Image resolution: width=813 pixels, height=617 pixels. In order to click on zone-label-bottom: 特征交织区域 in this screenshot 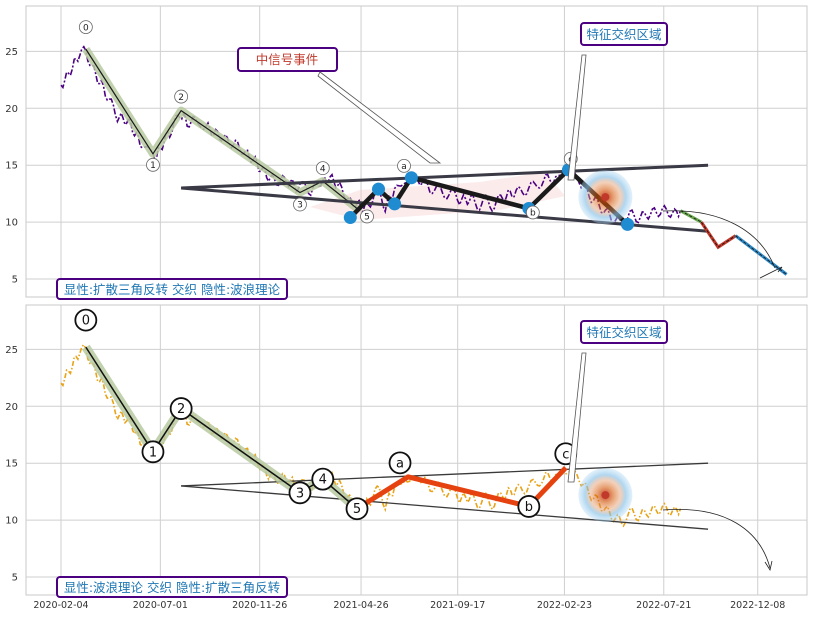, I will do `click(623, 332)`.